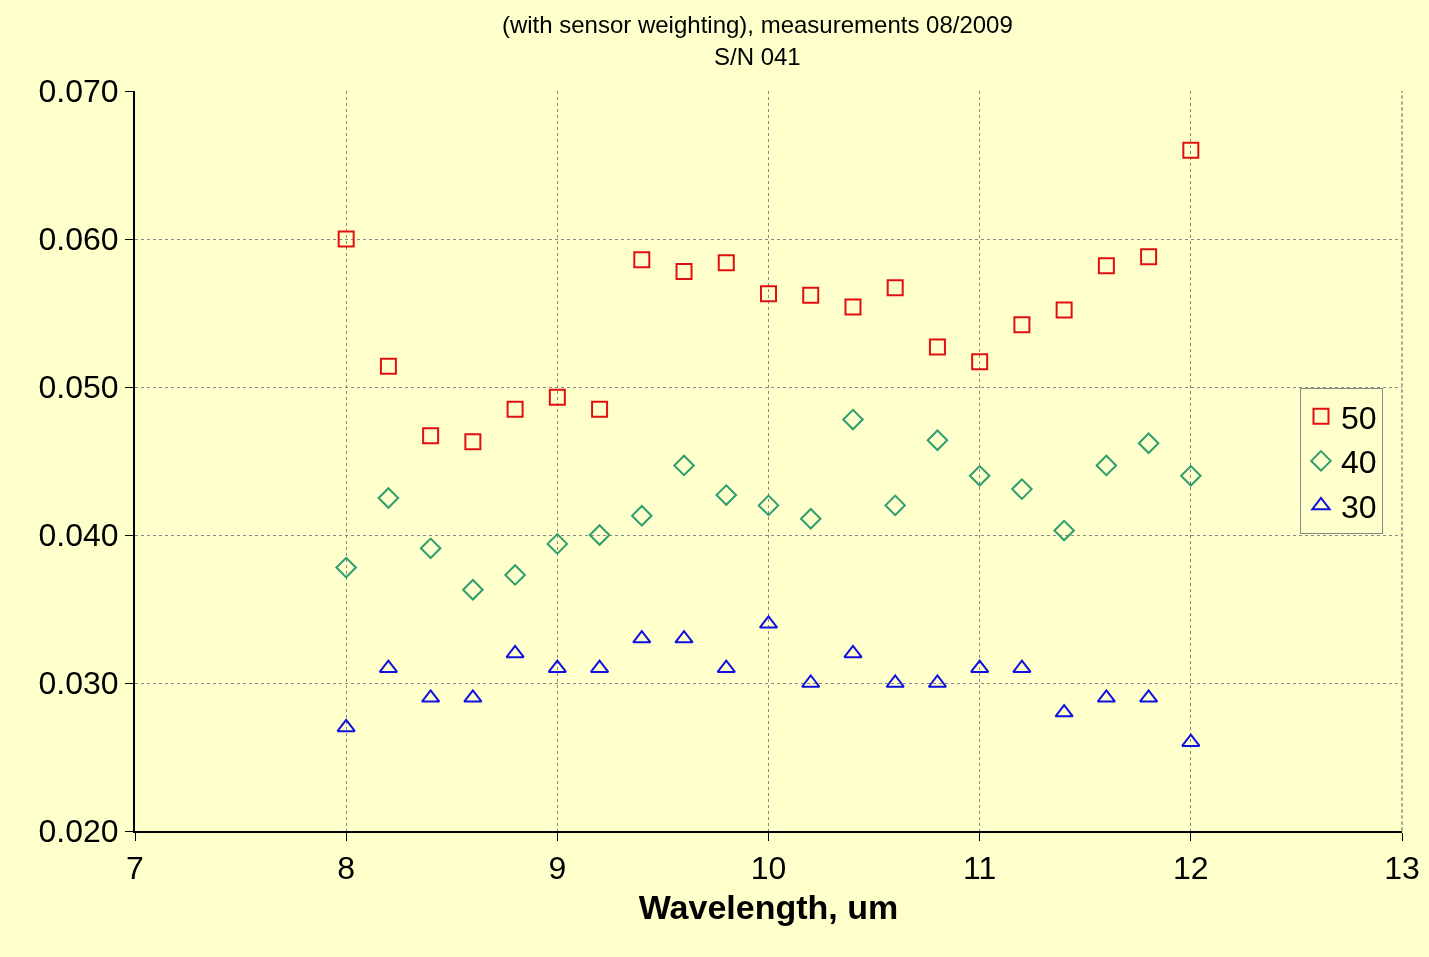  What do you see at coordinates (1191, 868) in the screenshot?
I see `x-tick-label: 12` at bounding box center [1191, 868].